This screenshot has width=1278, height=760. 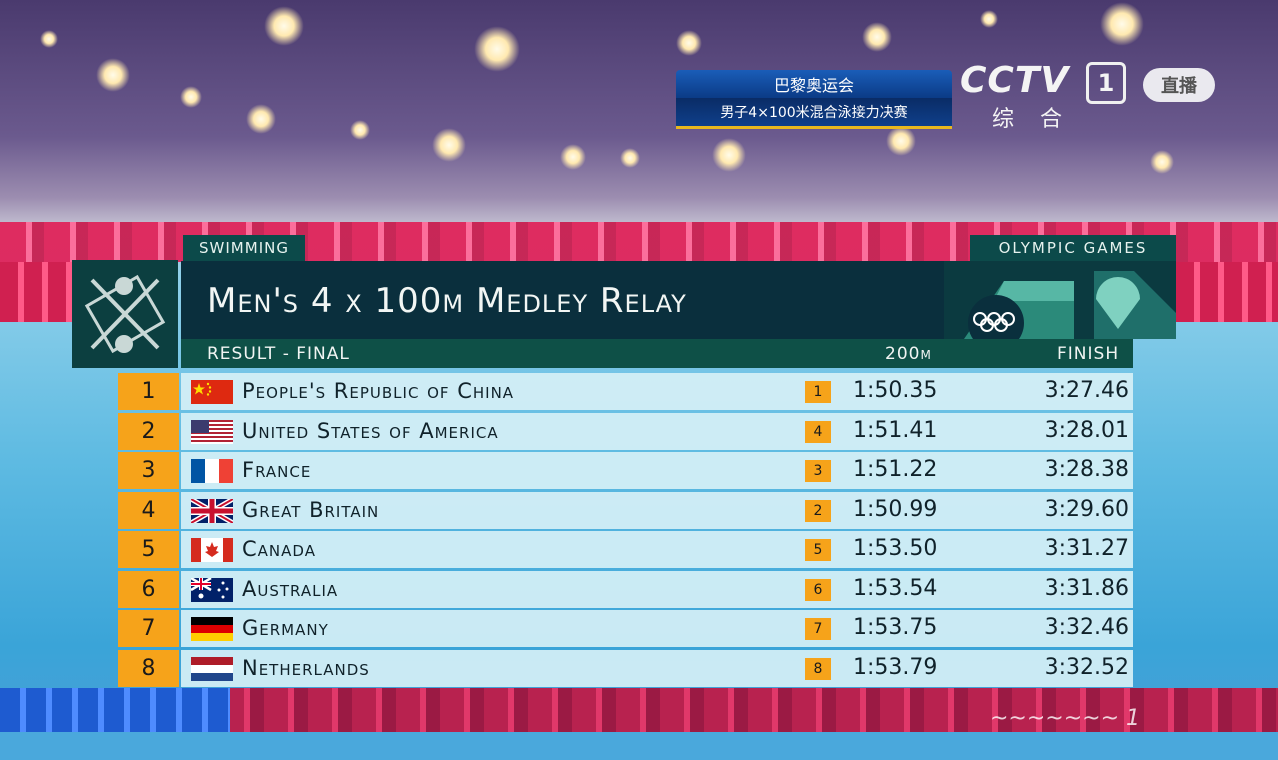 What do you see at coordinates (908, 354) in the screenshot?
I see `split-header: 200m` at bounding box center [908, 354].